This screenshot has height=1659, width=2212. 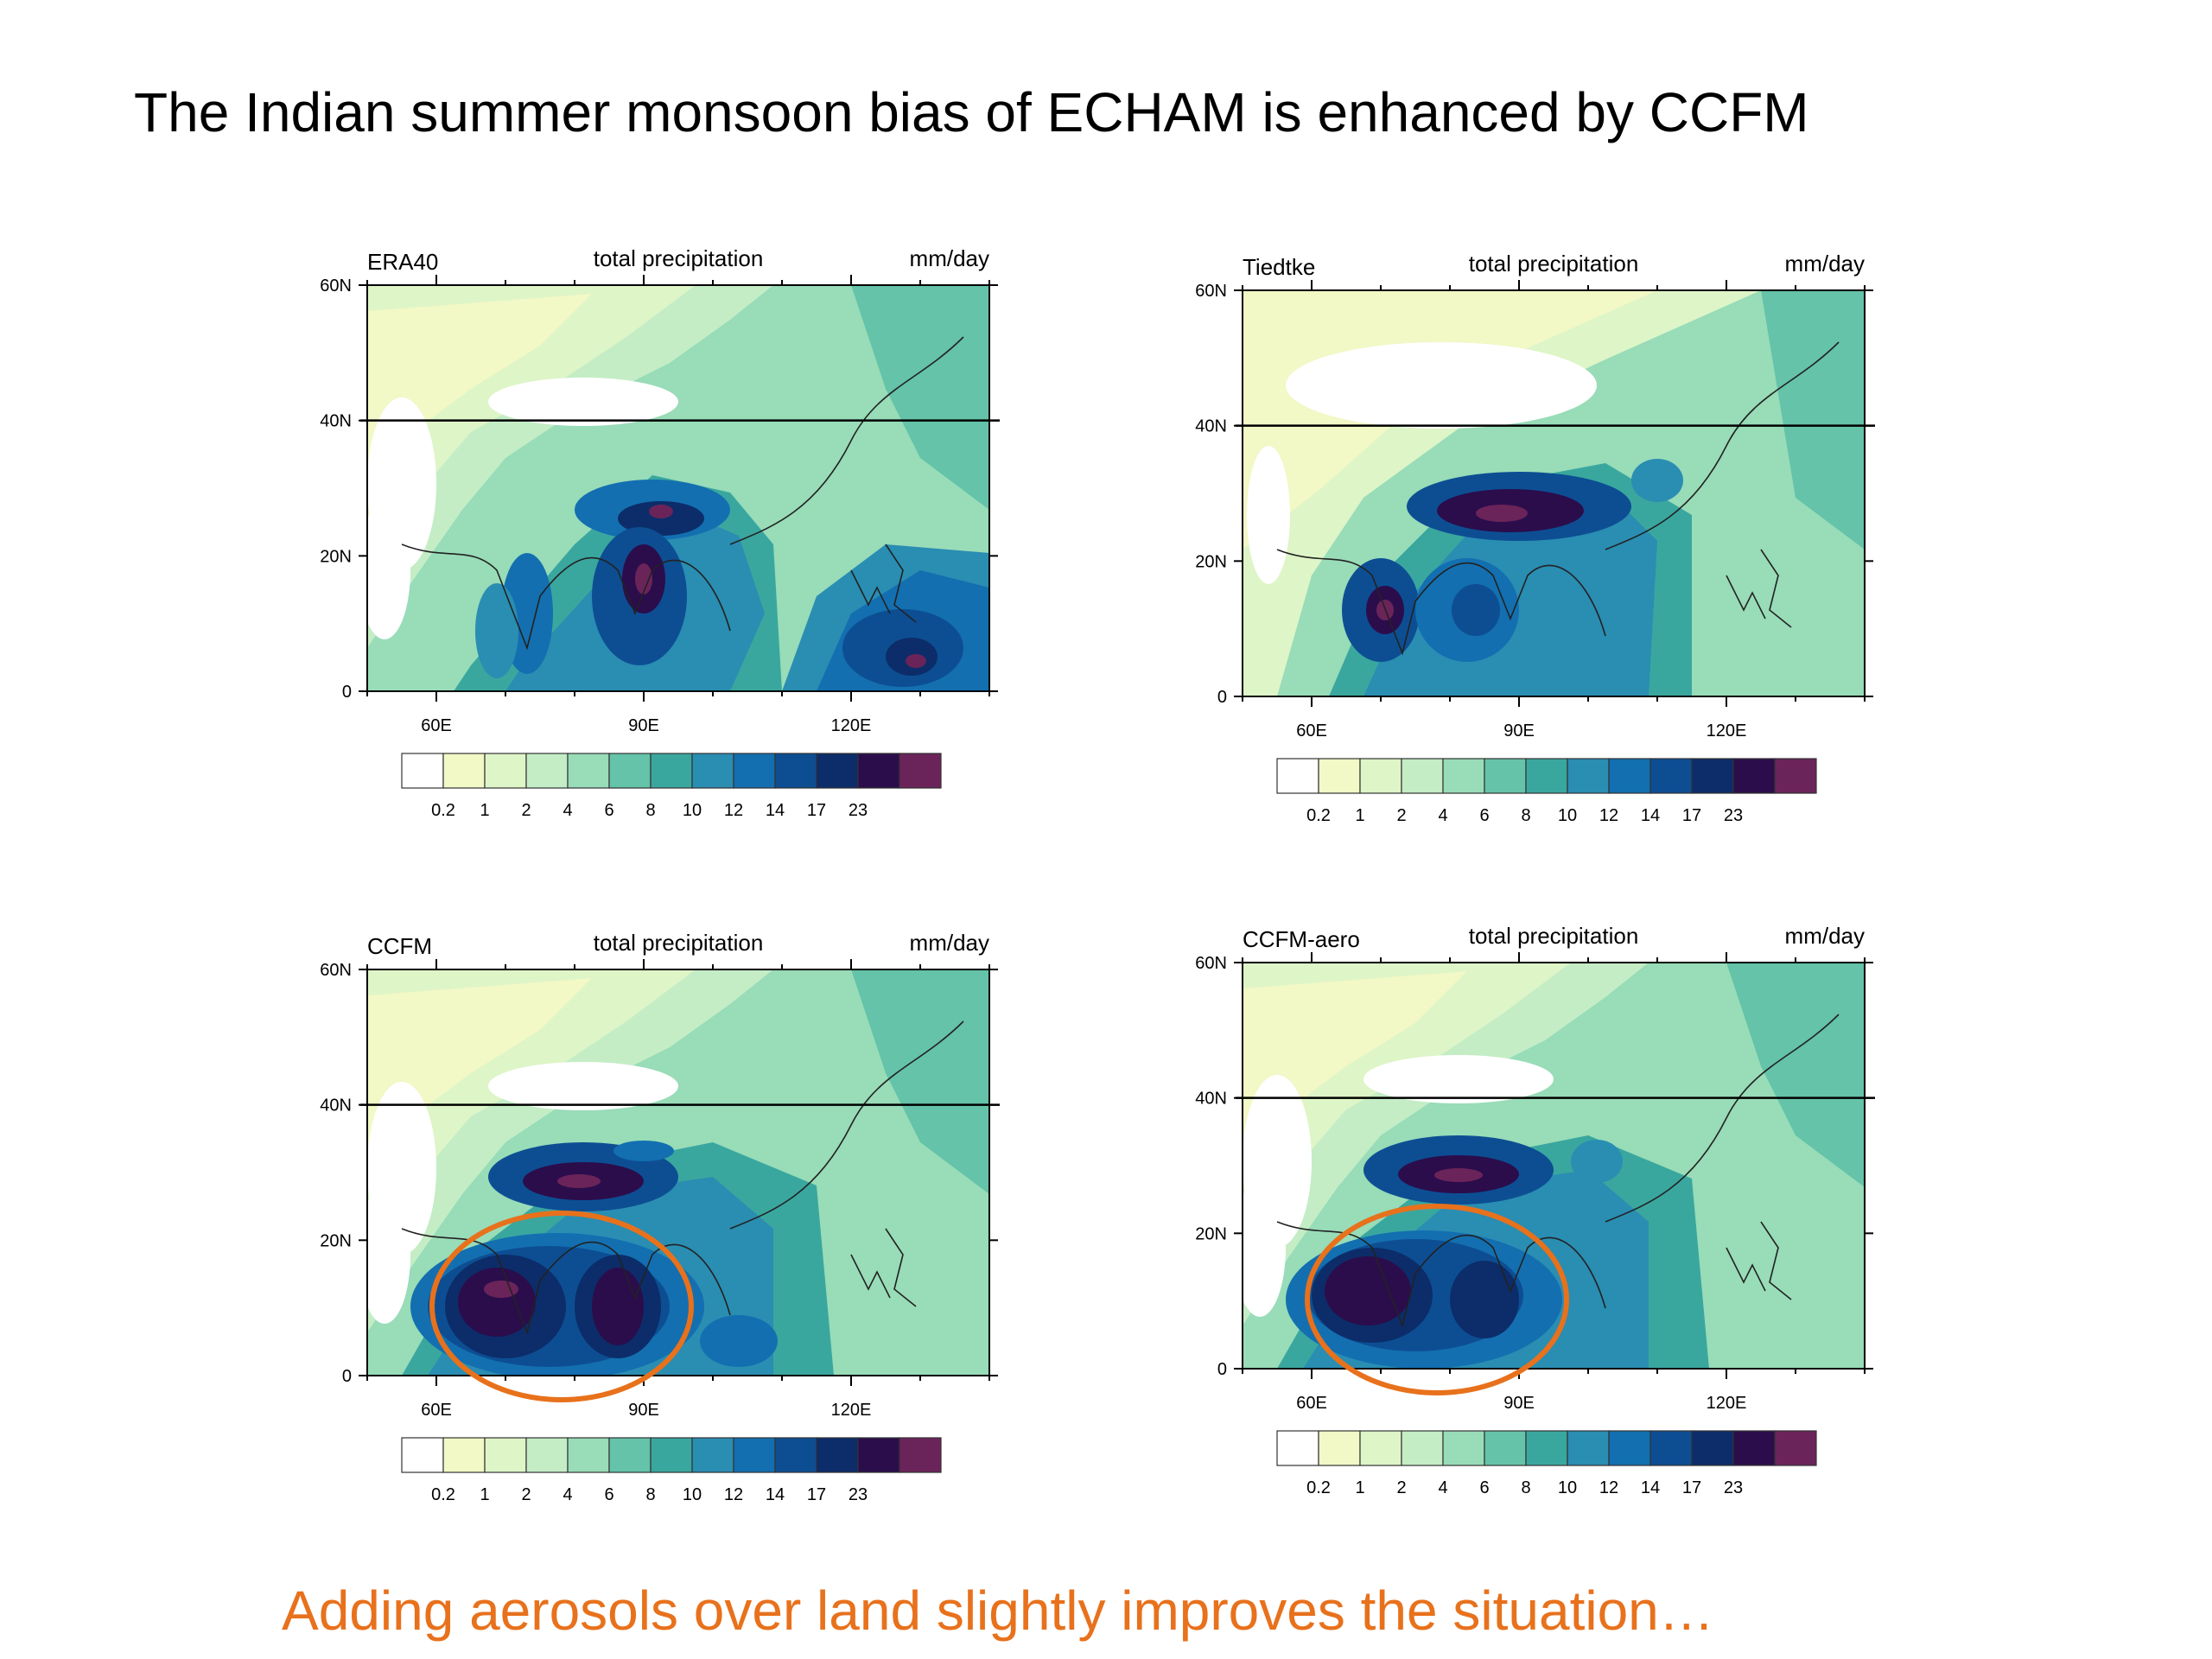 I want to click on lon-tick-label: 60E, so click(x=436, y=725).